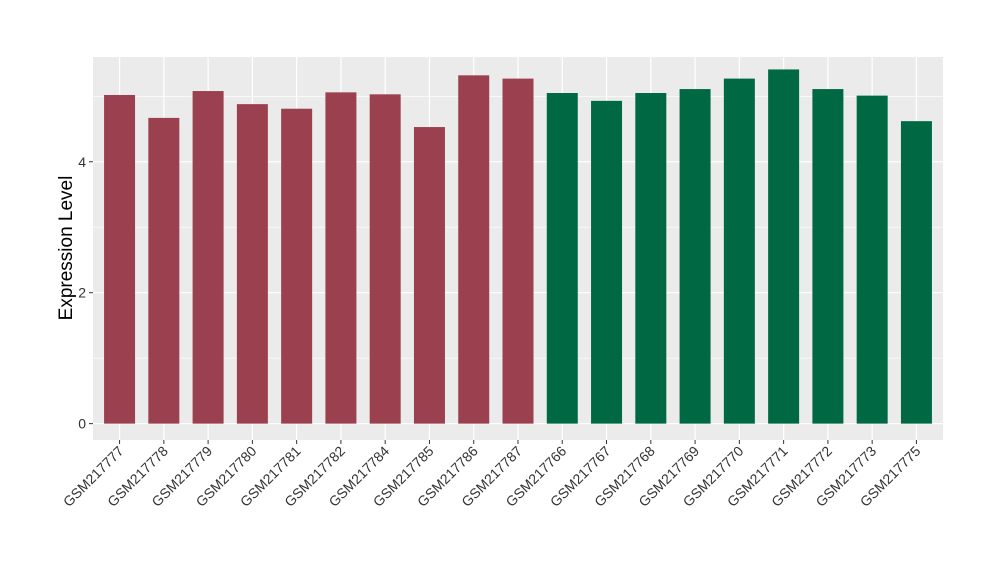  I want to click on y-tick-label: 0, so click(82, 424).